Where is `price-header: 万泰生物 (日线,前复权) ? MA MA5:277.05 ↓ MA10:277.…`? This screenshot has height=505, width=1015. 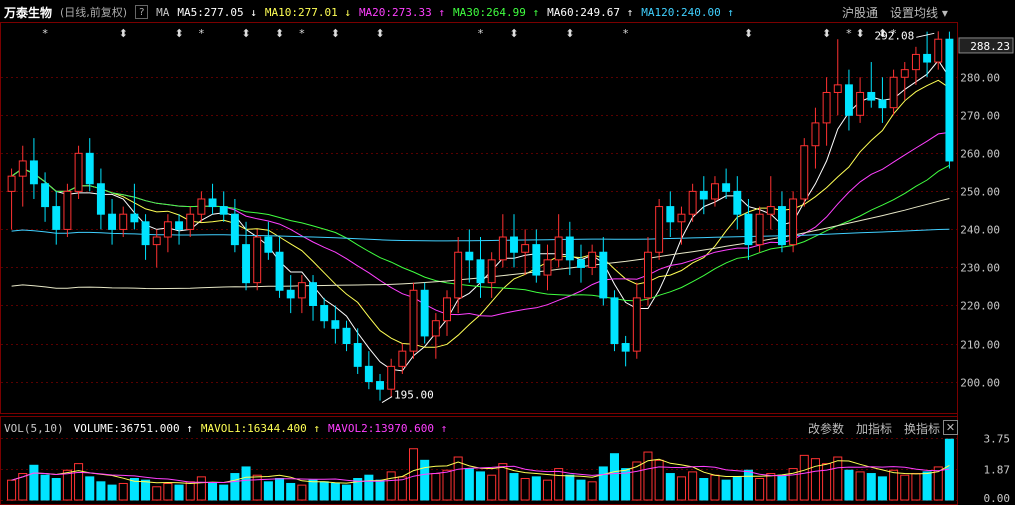 price-header: 万泰生物 (日线,前复权) ? MA MA5:277.05 ↓ MA10:277.… is located at coordinates (480, 12).